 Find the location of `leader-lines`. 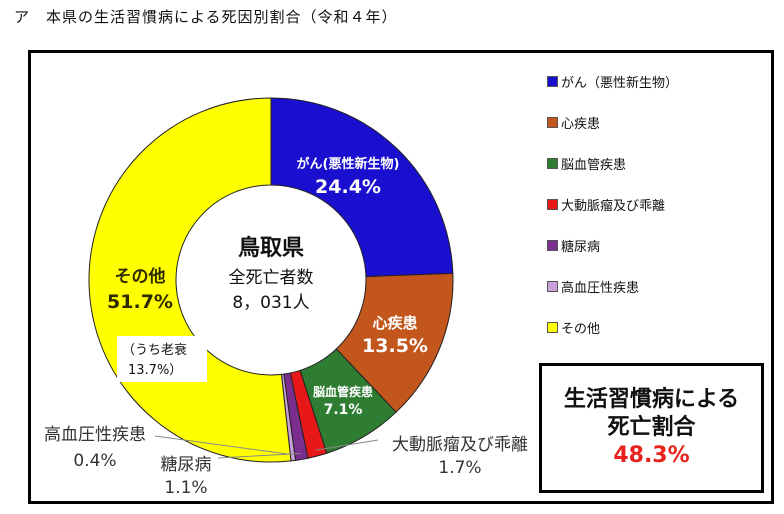

leader-lines is located at coordinates (266, 447).